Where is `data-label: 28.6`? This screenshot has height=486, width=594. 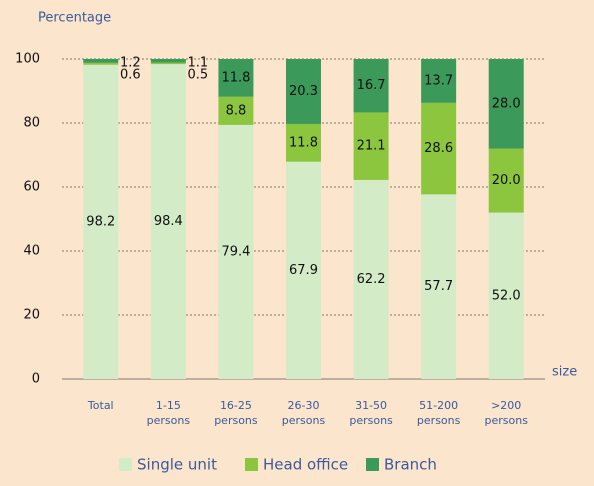 data-label: 28.6 is located at coordinates (438, 148).